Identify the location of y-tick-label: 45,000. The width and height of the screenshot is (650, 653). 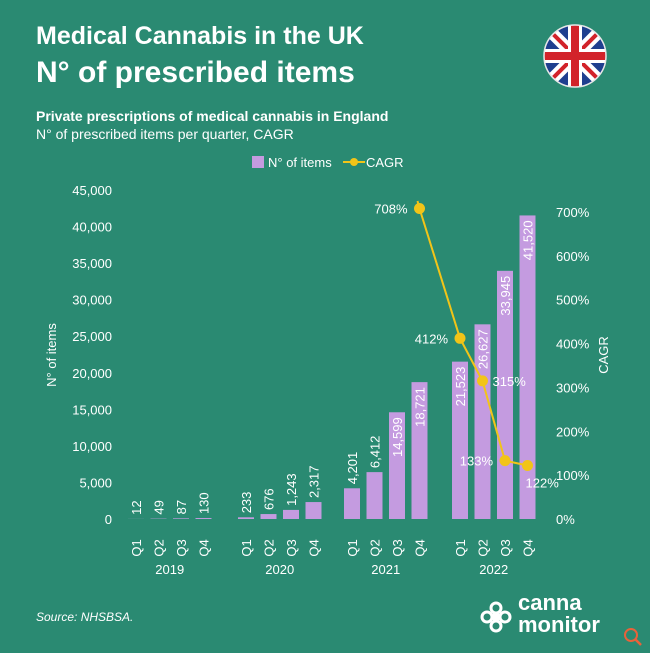
(92, 190).